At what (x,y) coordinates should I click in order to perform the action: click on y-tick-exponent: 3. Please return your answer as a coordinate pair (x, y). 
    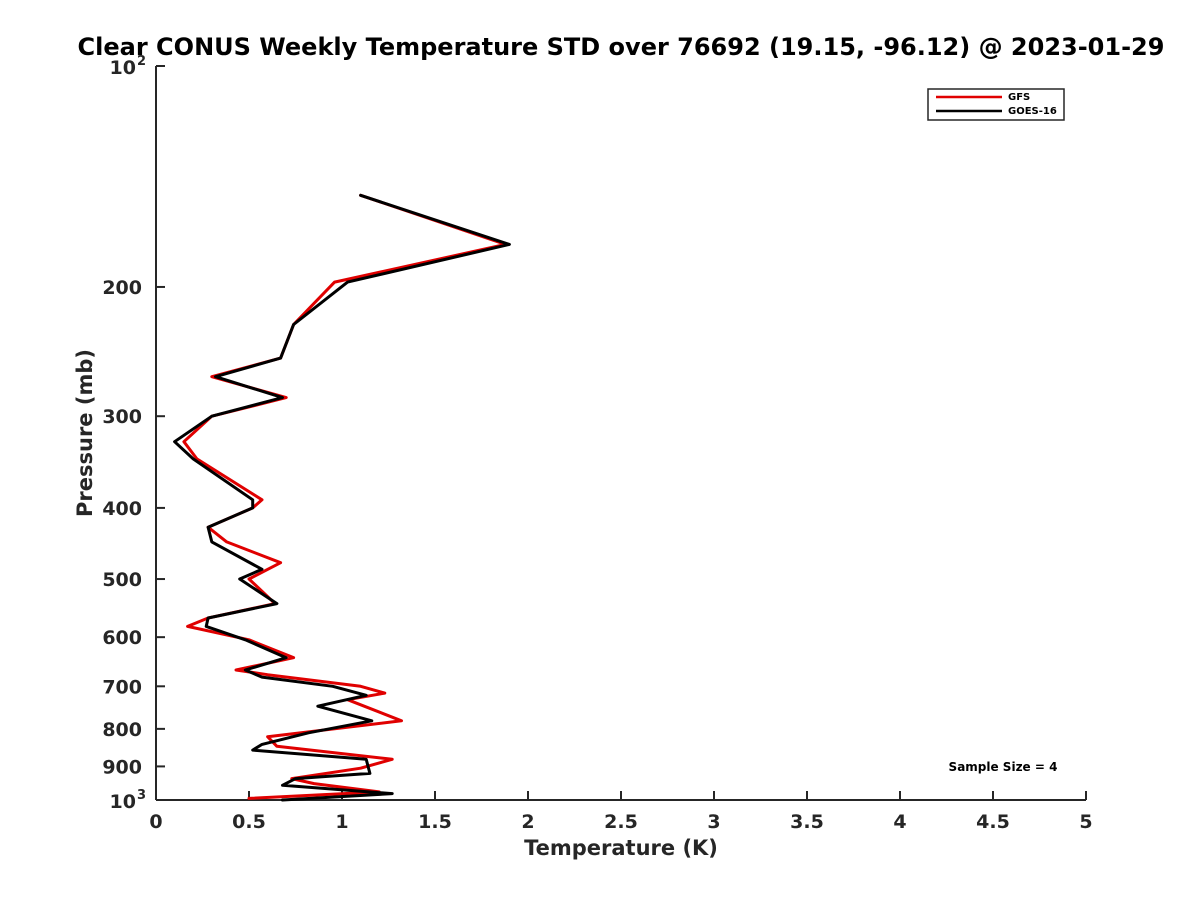
    Looking at the image, I should click on (141, 795).